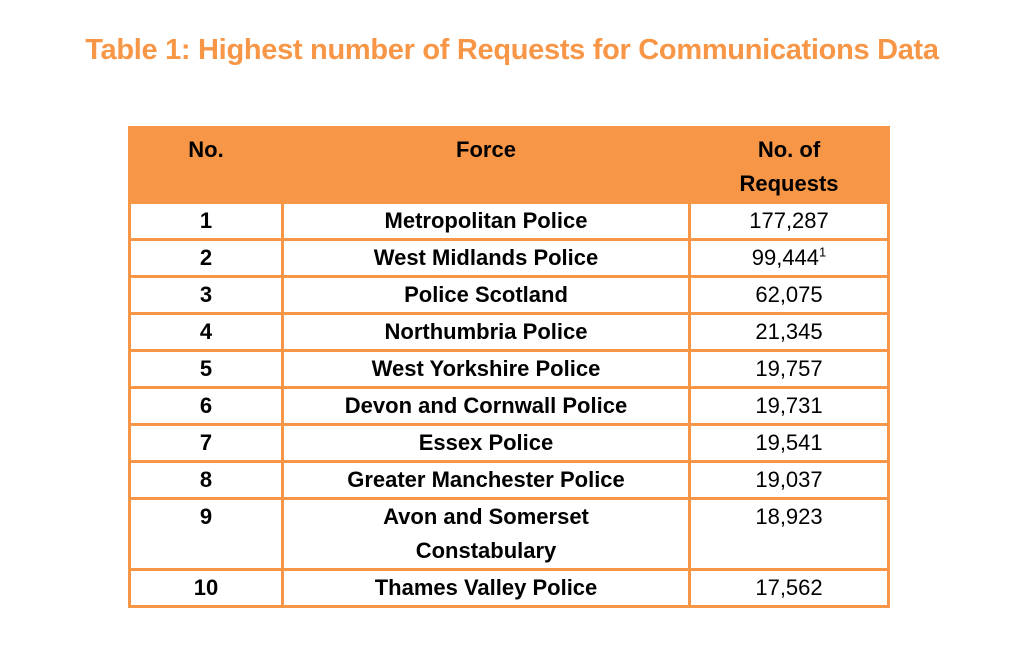  I want to click on force-name: West Midlands Police, so click(486, 258).